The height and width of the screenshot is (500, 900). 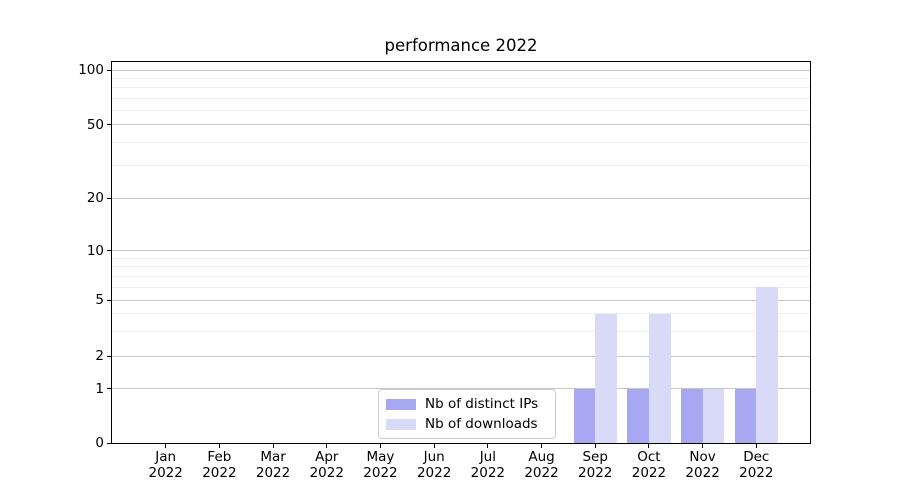 What do you see at coordinates (273, 446) in the screenshot?
I see `x-tick-mar` at bounding box center [273, 446].